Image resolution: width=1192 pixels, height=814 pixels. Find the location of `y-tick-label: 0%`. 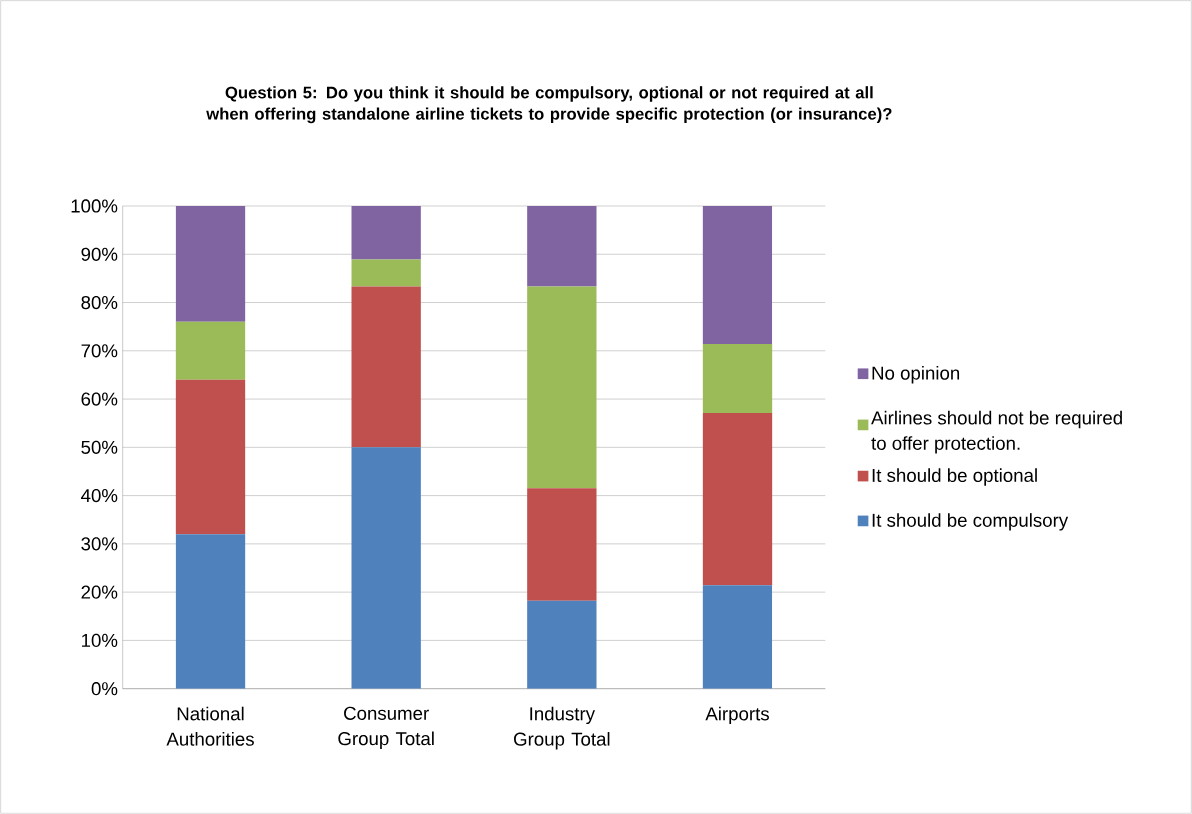

y-tick-label: 0% is located at coordinates (104, 689).